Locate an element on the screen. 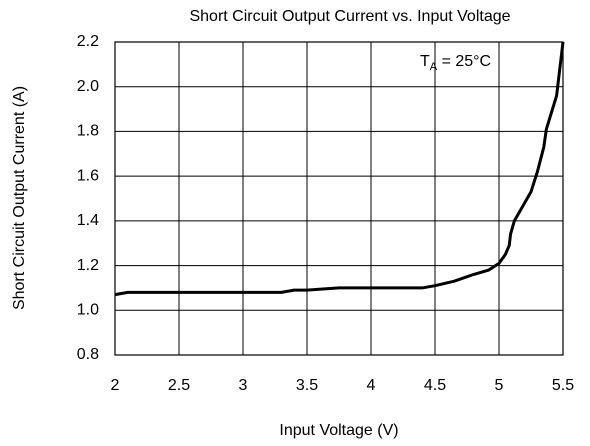  x-tick-label: 3 is located at coordinates (243, 385).